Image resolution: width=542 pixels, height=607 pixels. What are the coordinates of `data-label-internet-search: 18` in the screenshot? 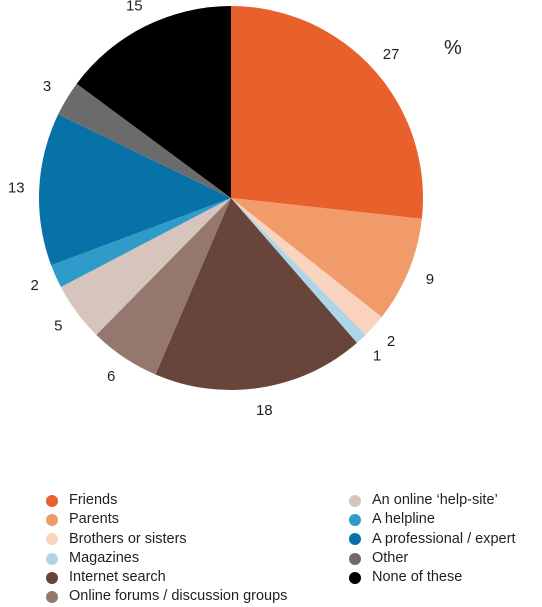 It's located at (264, 410).